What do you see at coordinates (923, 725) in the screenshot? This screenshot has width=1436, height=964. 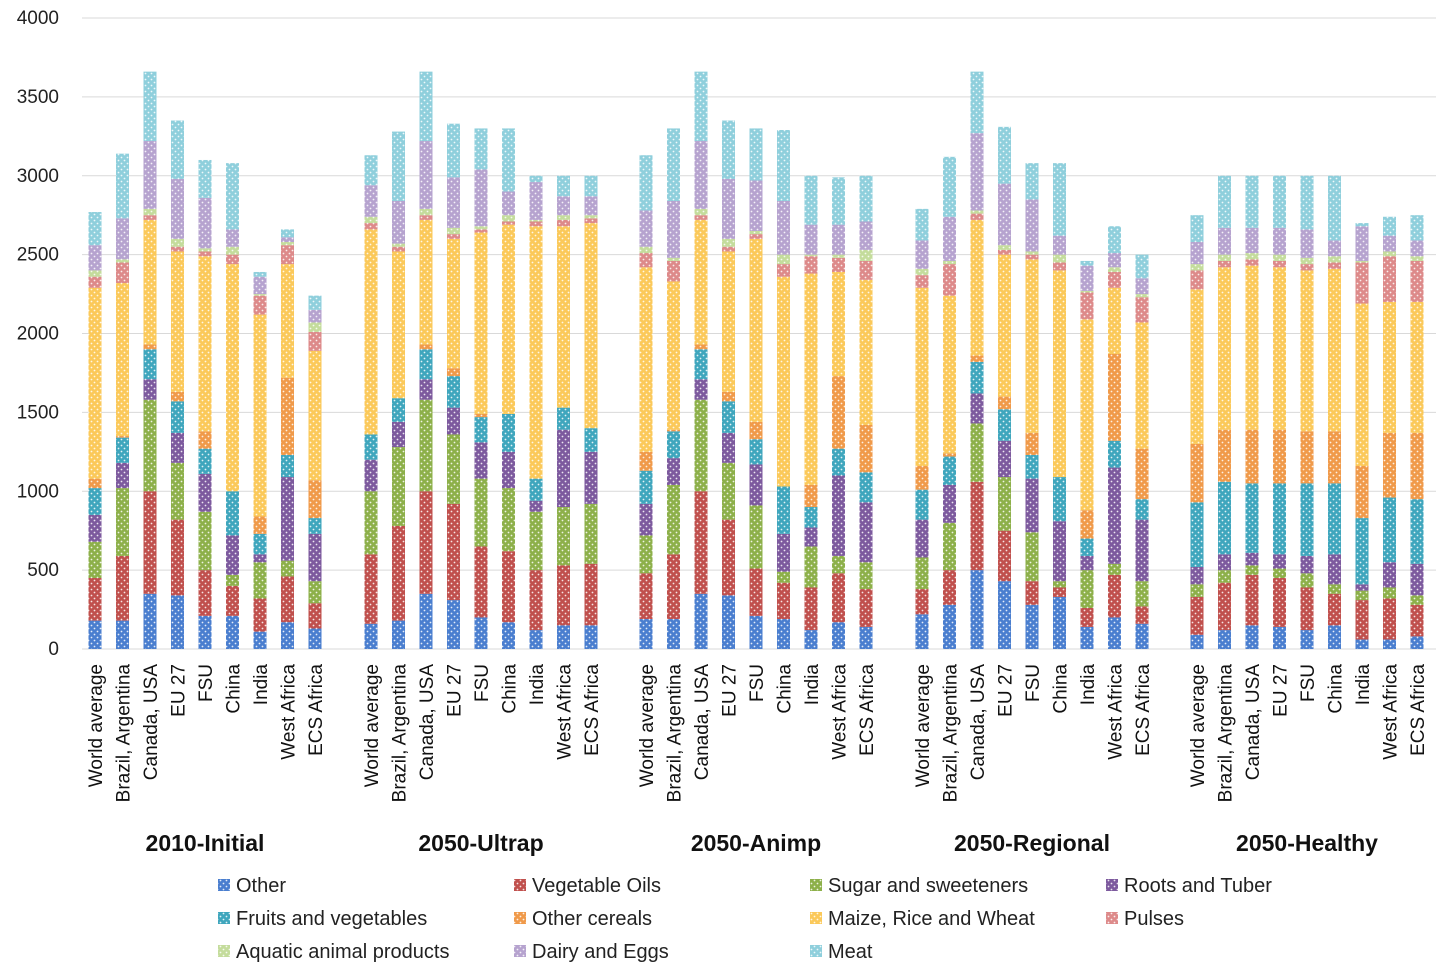 I see `category-label: World average` at bounding box center [923, 725].